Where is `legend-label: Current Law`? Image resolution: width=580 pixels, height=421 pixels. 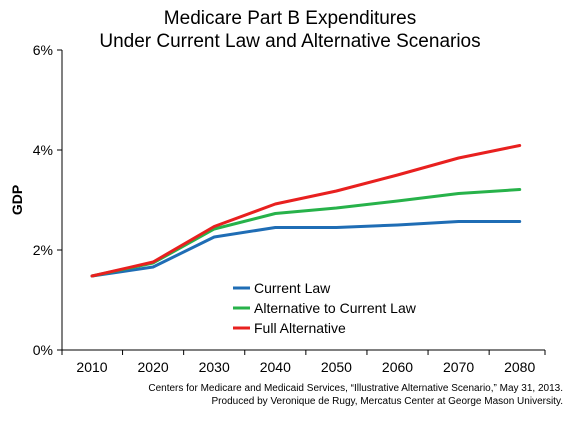 legend-label: Current Law is located at coordinates (292, 288).